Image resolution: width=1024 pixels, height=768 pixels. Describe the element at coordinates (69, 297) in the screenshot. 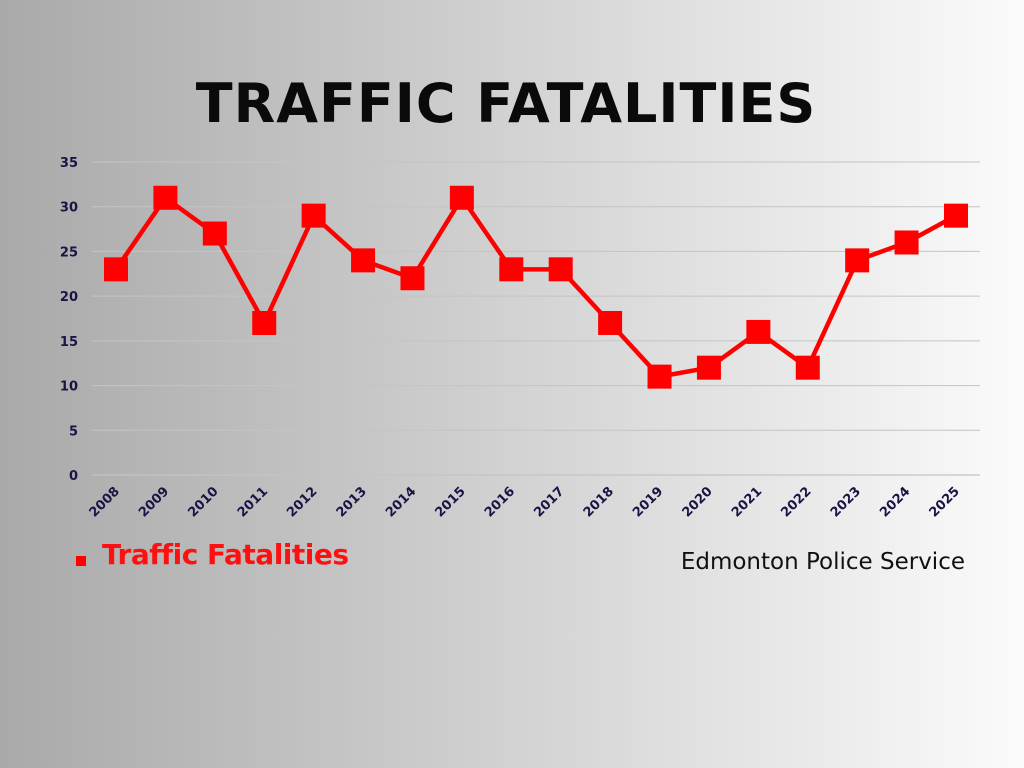

I see `y-tick-label: 20` at that location.